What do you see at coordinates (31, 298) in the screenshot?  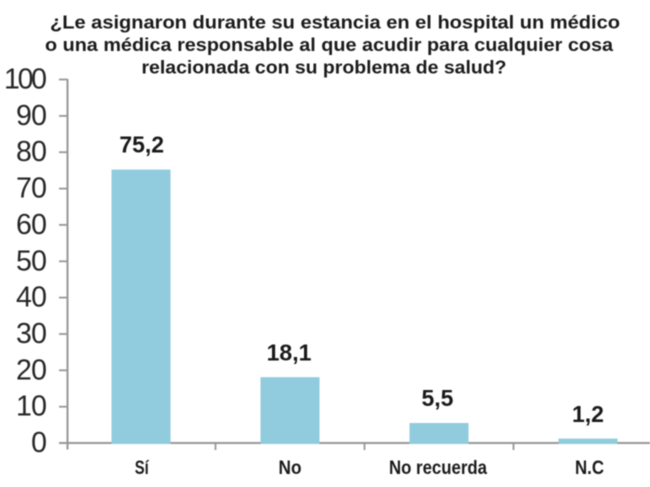 I see `svg-text: 40` at bounding box center [31, 298].